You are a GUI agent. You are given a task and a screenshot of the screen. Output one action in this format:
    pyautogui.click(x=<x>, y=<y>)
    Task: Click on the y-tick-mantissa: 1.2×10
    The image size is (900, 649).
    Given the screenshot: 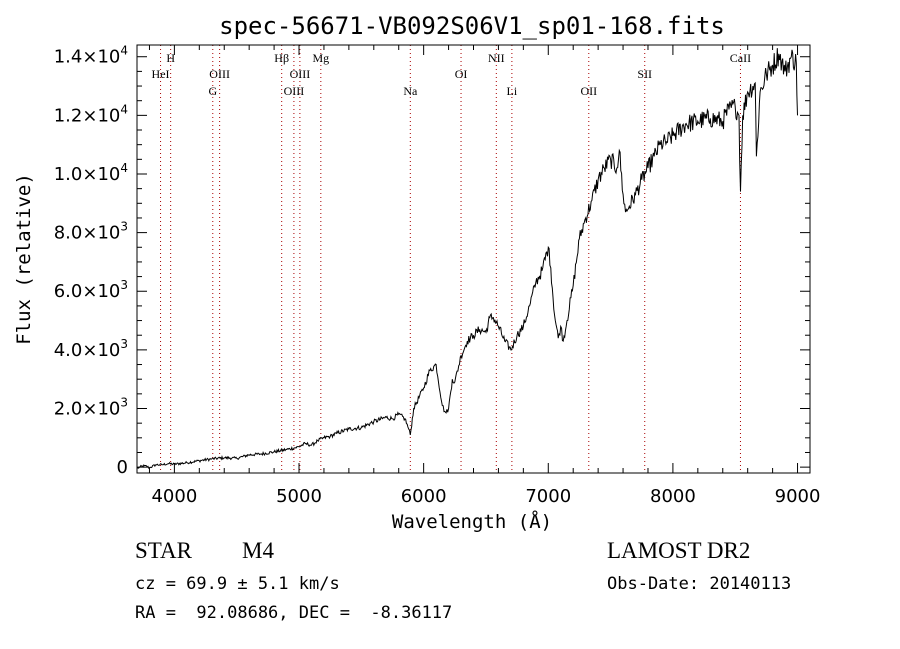 What is the action you would take?
    pyautogui.click(x=87, y=115)
    